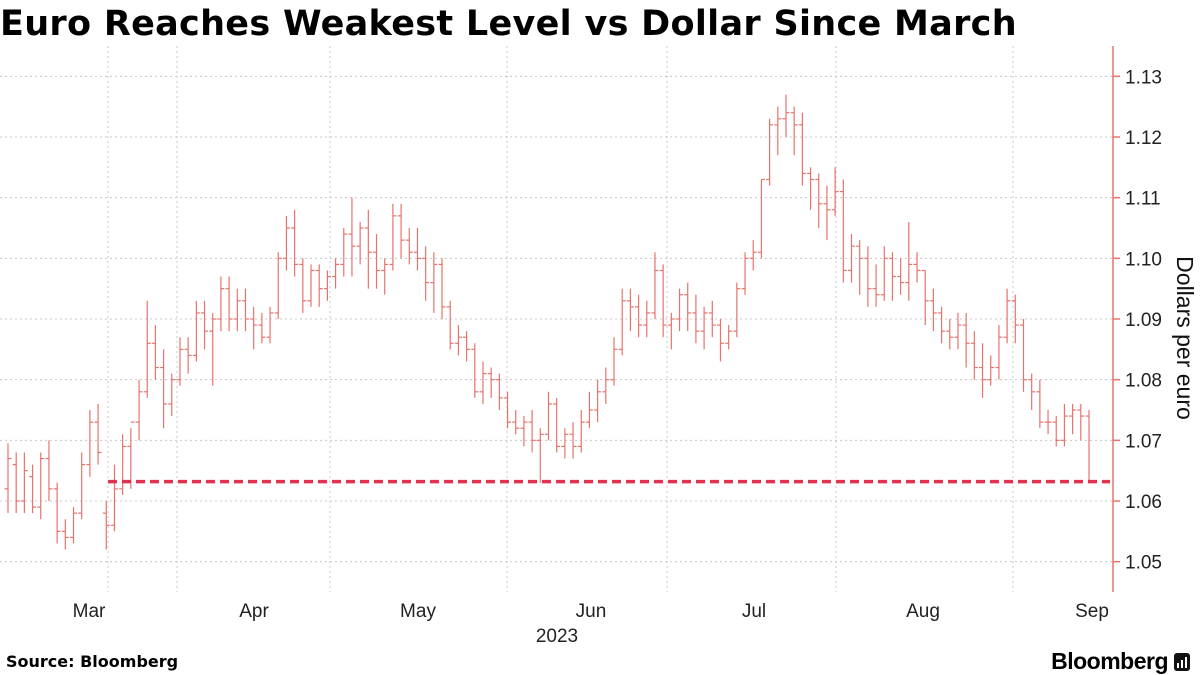 This screenshot has width=1200, height=675. What do you see at coordinates (1143, 199) in the screenshot?
I see `y-tick-label: 1.11` at bounding box center [1143, 199].